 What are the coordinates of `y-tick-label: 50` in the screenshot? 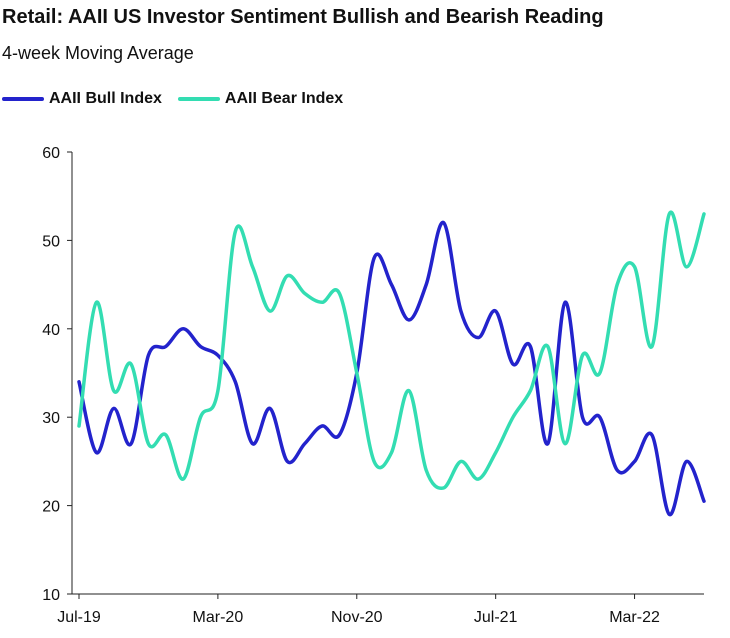 It's located at (51, 241).